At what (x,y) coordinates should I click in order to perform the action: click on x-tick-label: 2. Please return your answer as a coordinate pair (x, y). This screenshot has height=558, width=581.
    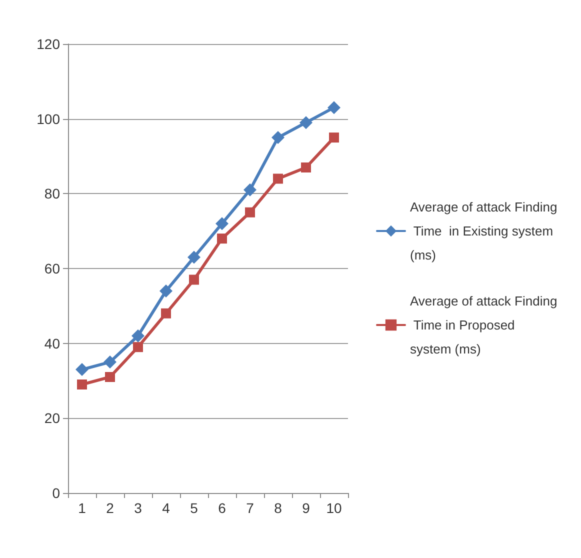
    Looking at the image, I should click on (110, 508).